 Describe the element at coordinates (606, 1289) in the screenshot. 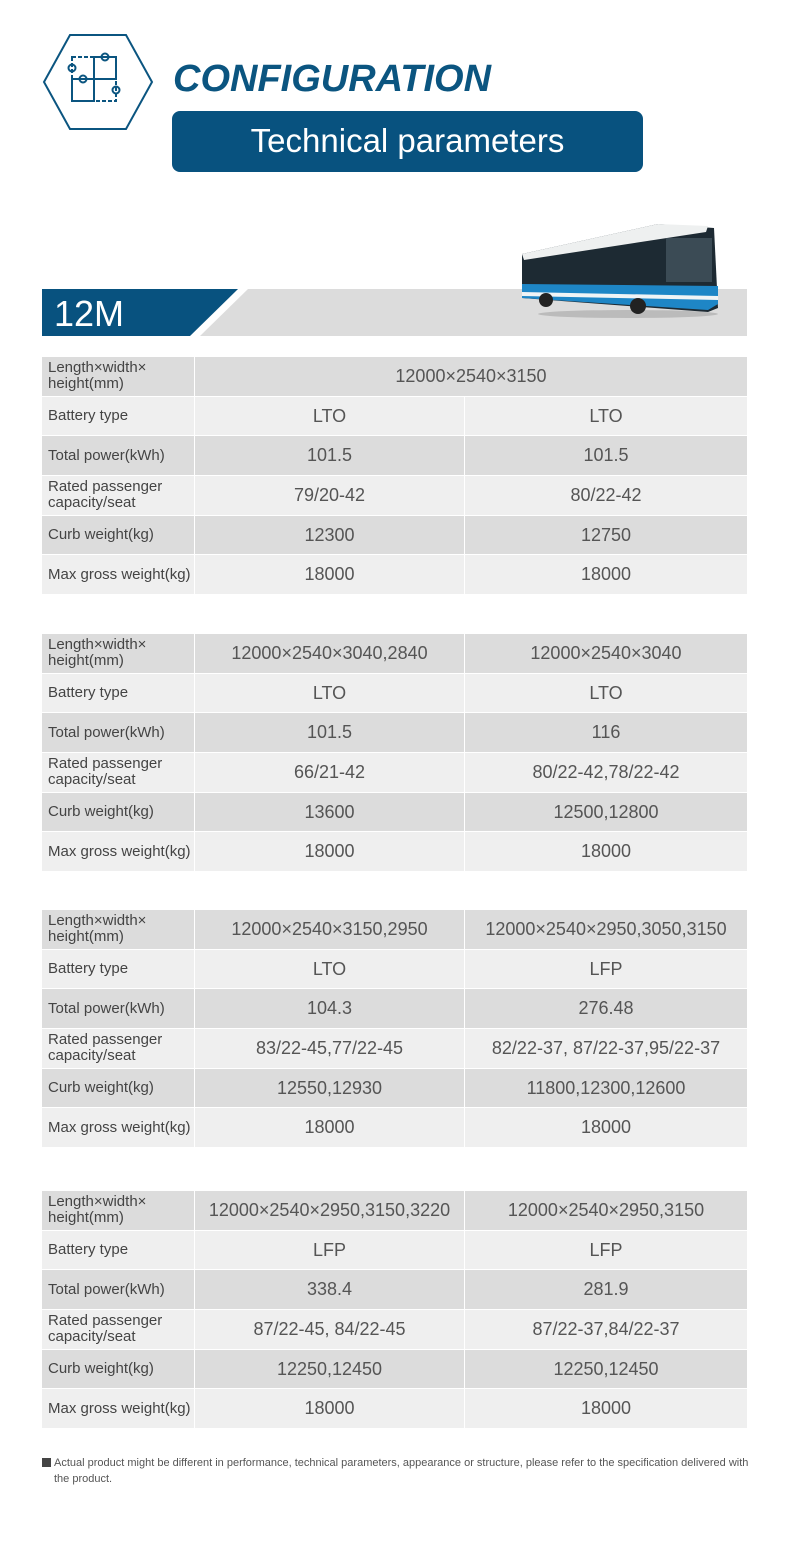

I see `table-cell: 281.9` at that location.